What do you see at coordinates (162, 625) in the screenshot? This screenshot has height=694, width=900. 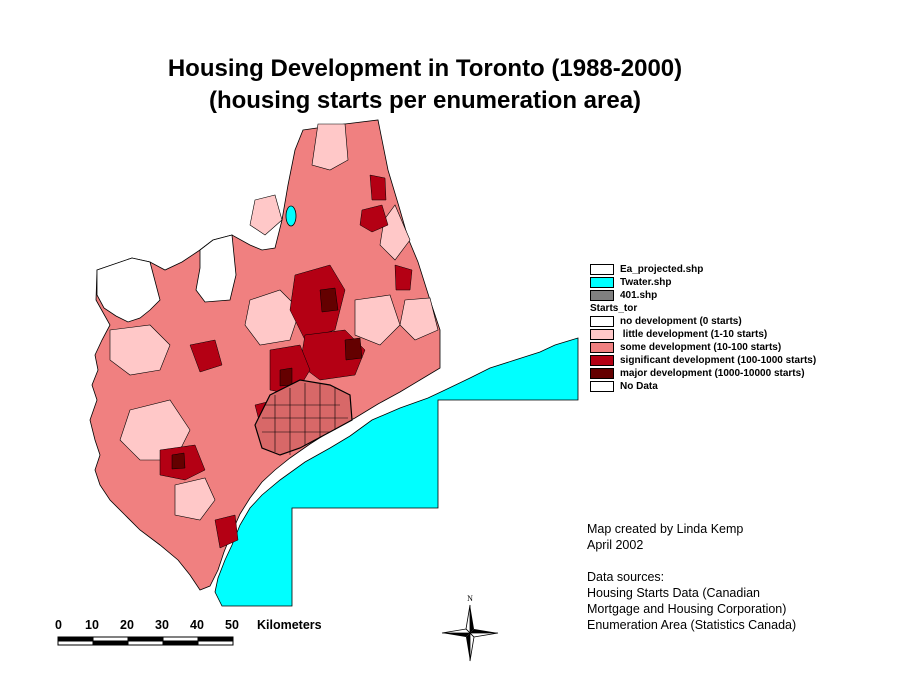 I see `scale-tick-label: 30` at bounding box center [162, 625].